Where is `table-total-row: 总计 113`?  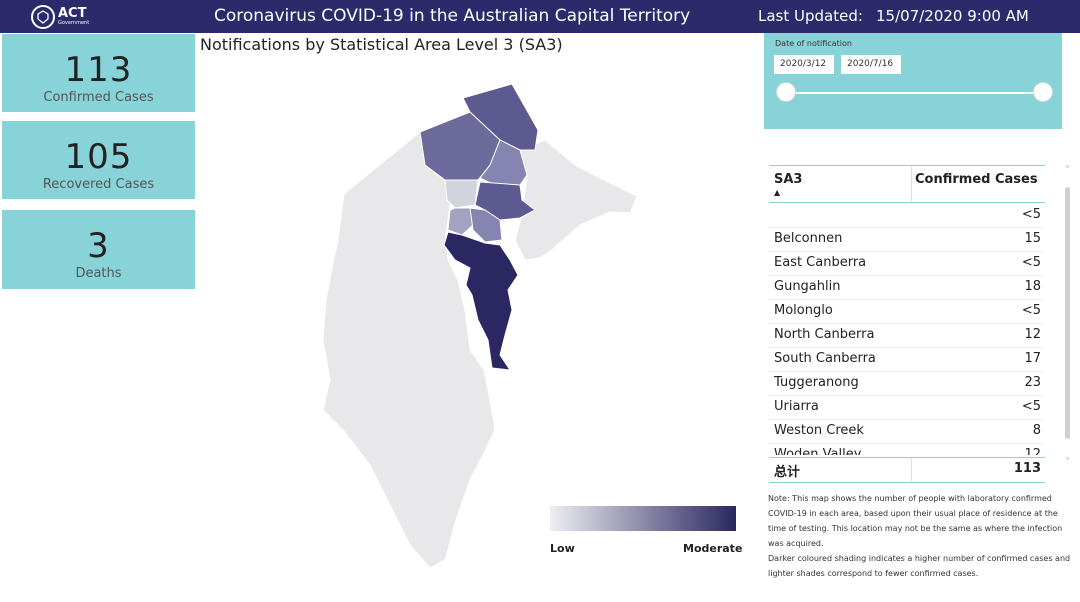 table-total-row: 总计 113 is located at coordinates (907, 470).